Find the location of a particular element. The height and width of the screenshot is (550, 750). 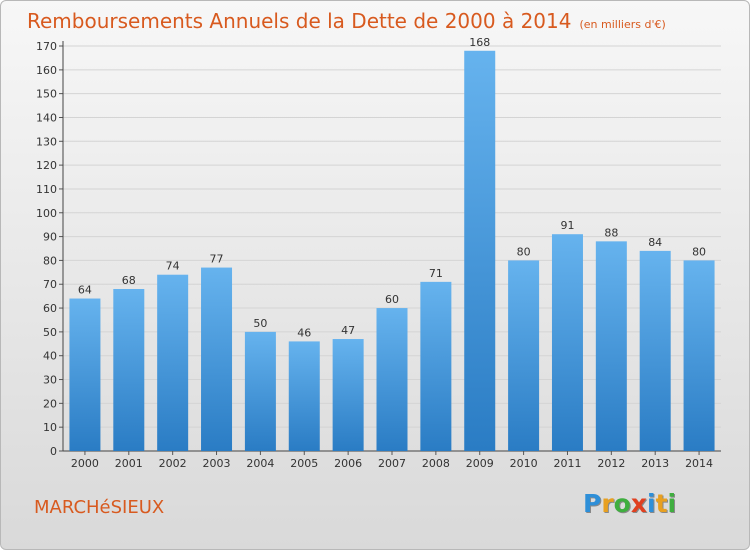

y-tick-label: 50 is located at coordinates (50, 332).